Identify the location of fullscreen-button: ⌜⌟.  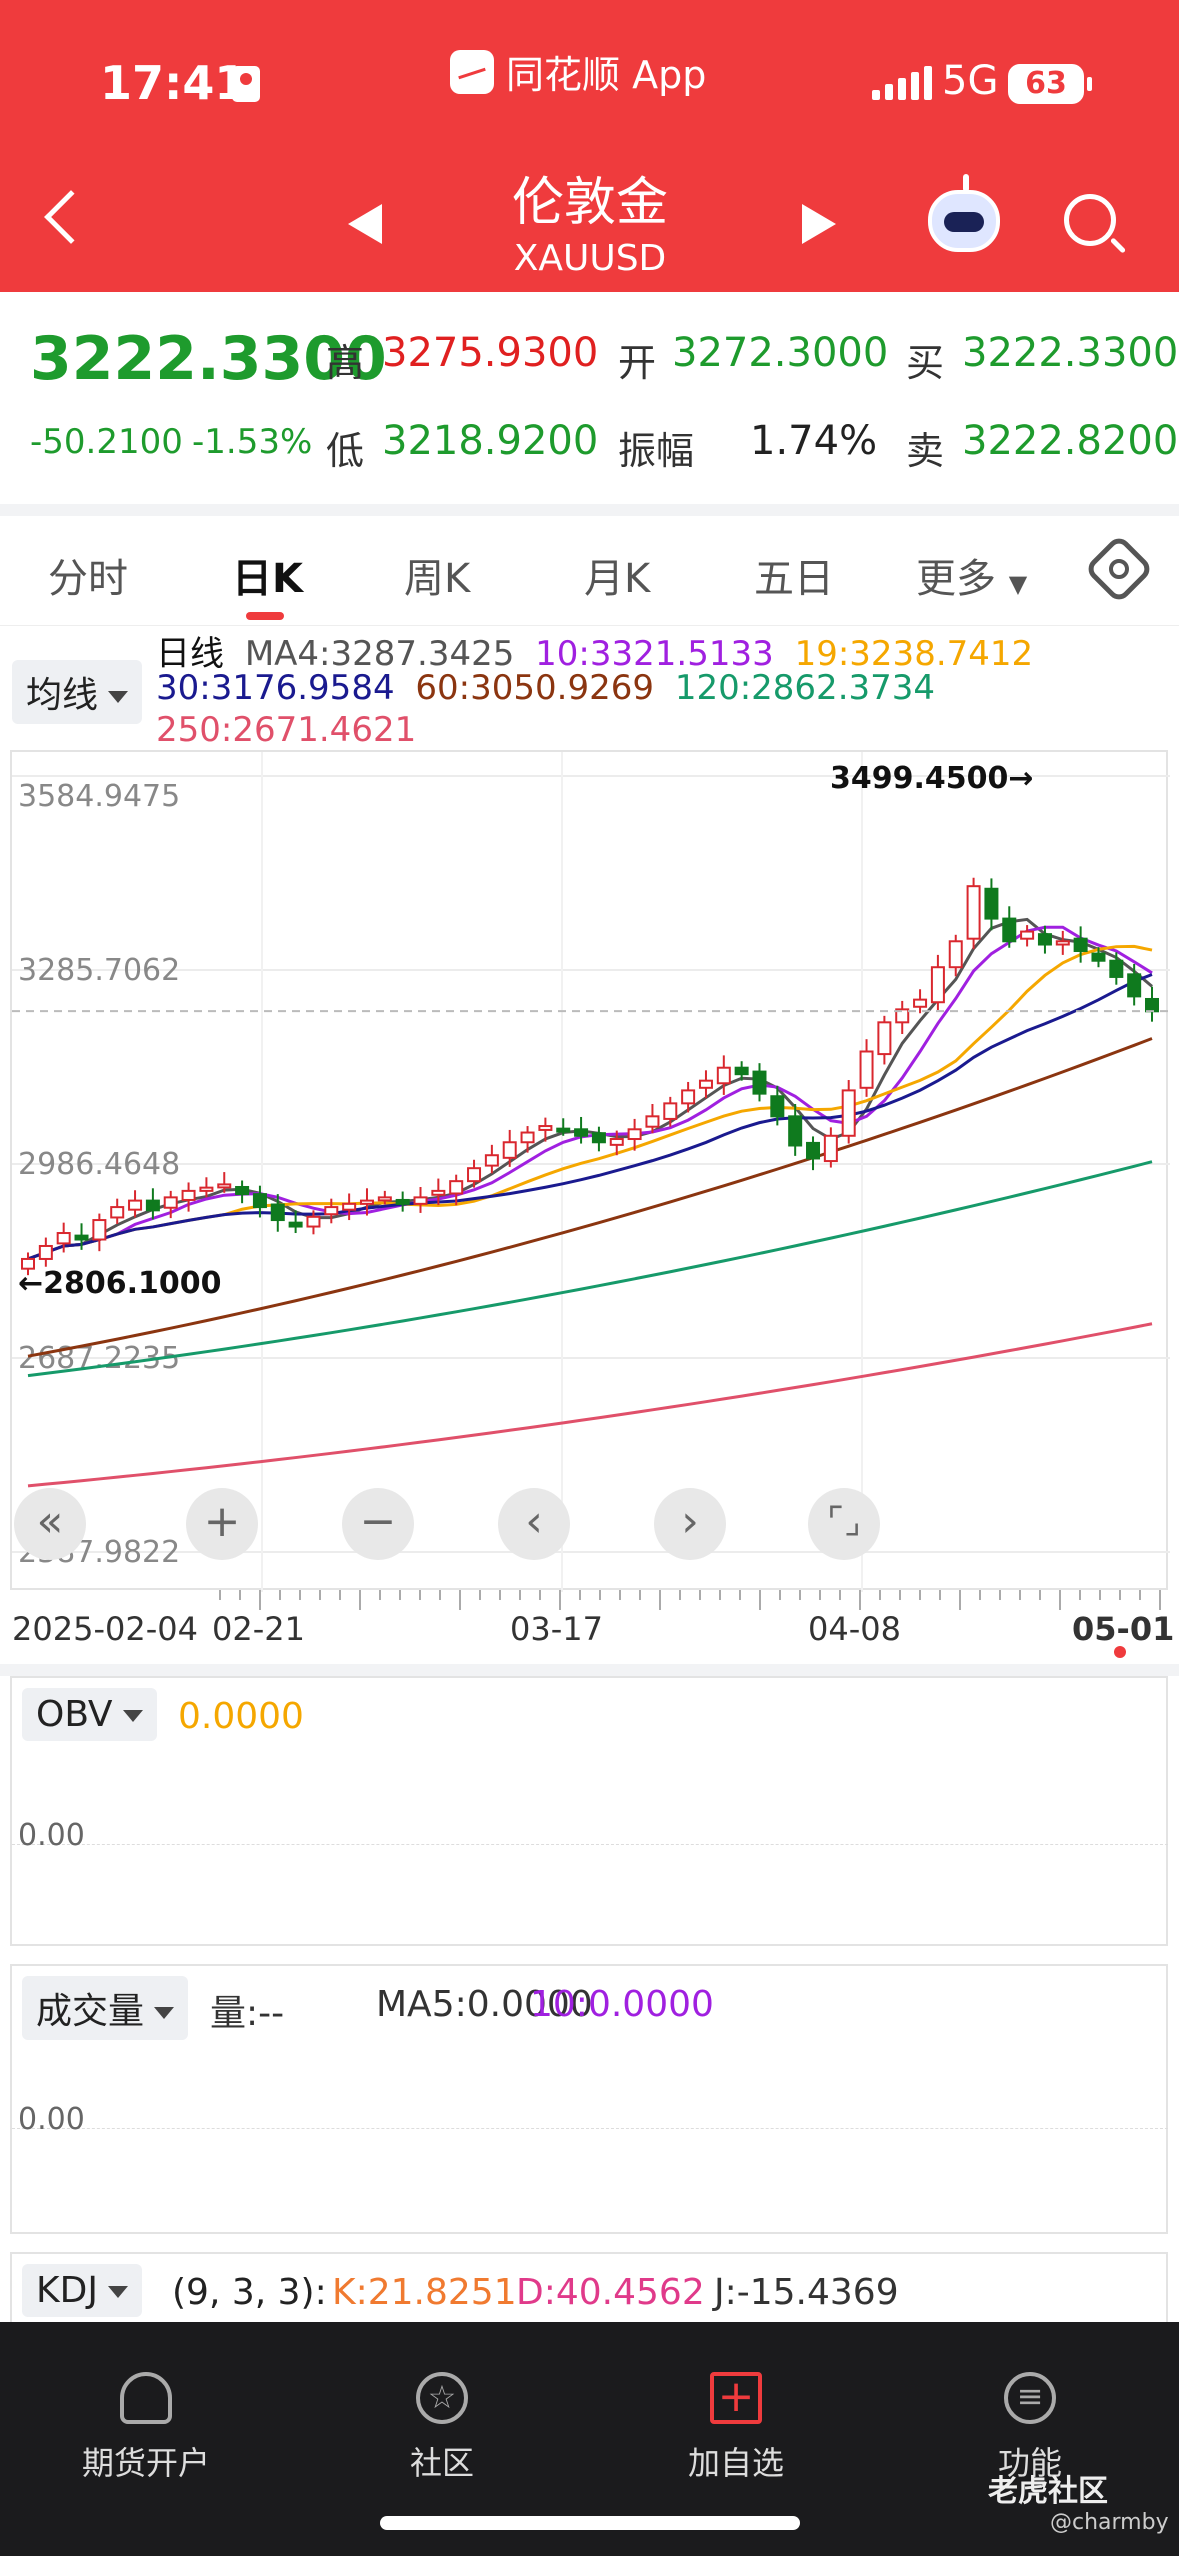
(844, 1524).